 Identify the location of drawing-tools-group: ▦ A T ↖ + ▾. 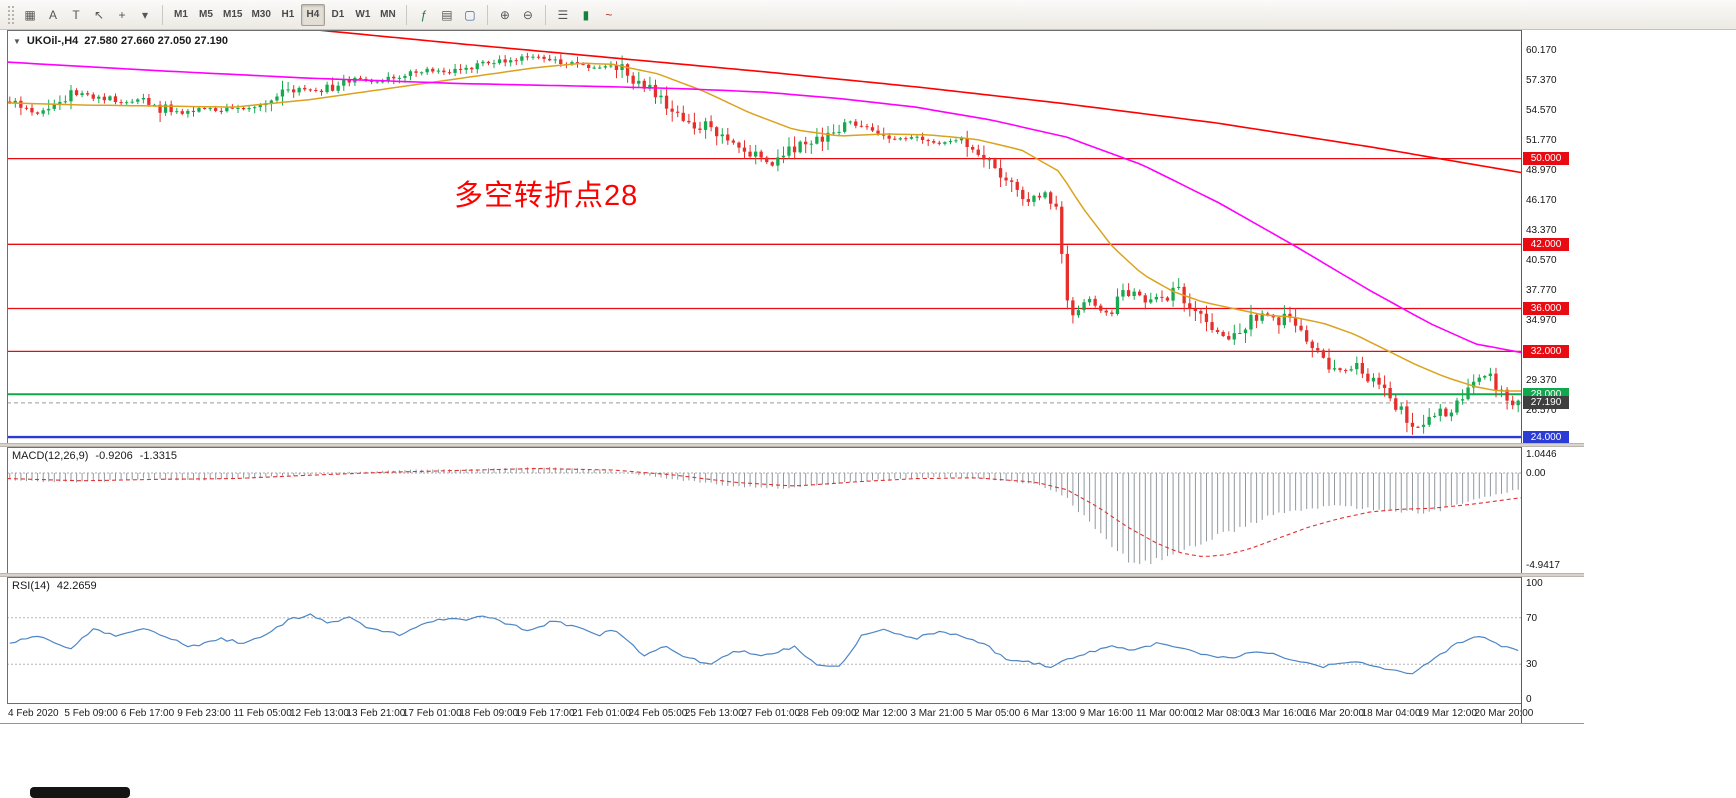
(87, 15).